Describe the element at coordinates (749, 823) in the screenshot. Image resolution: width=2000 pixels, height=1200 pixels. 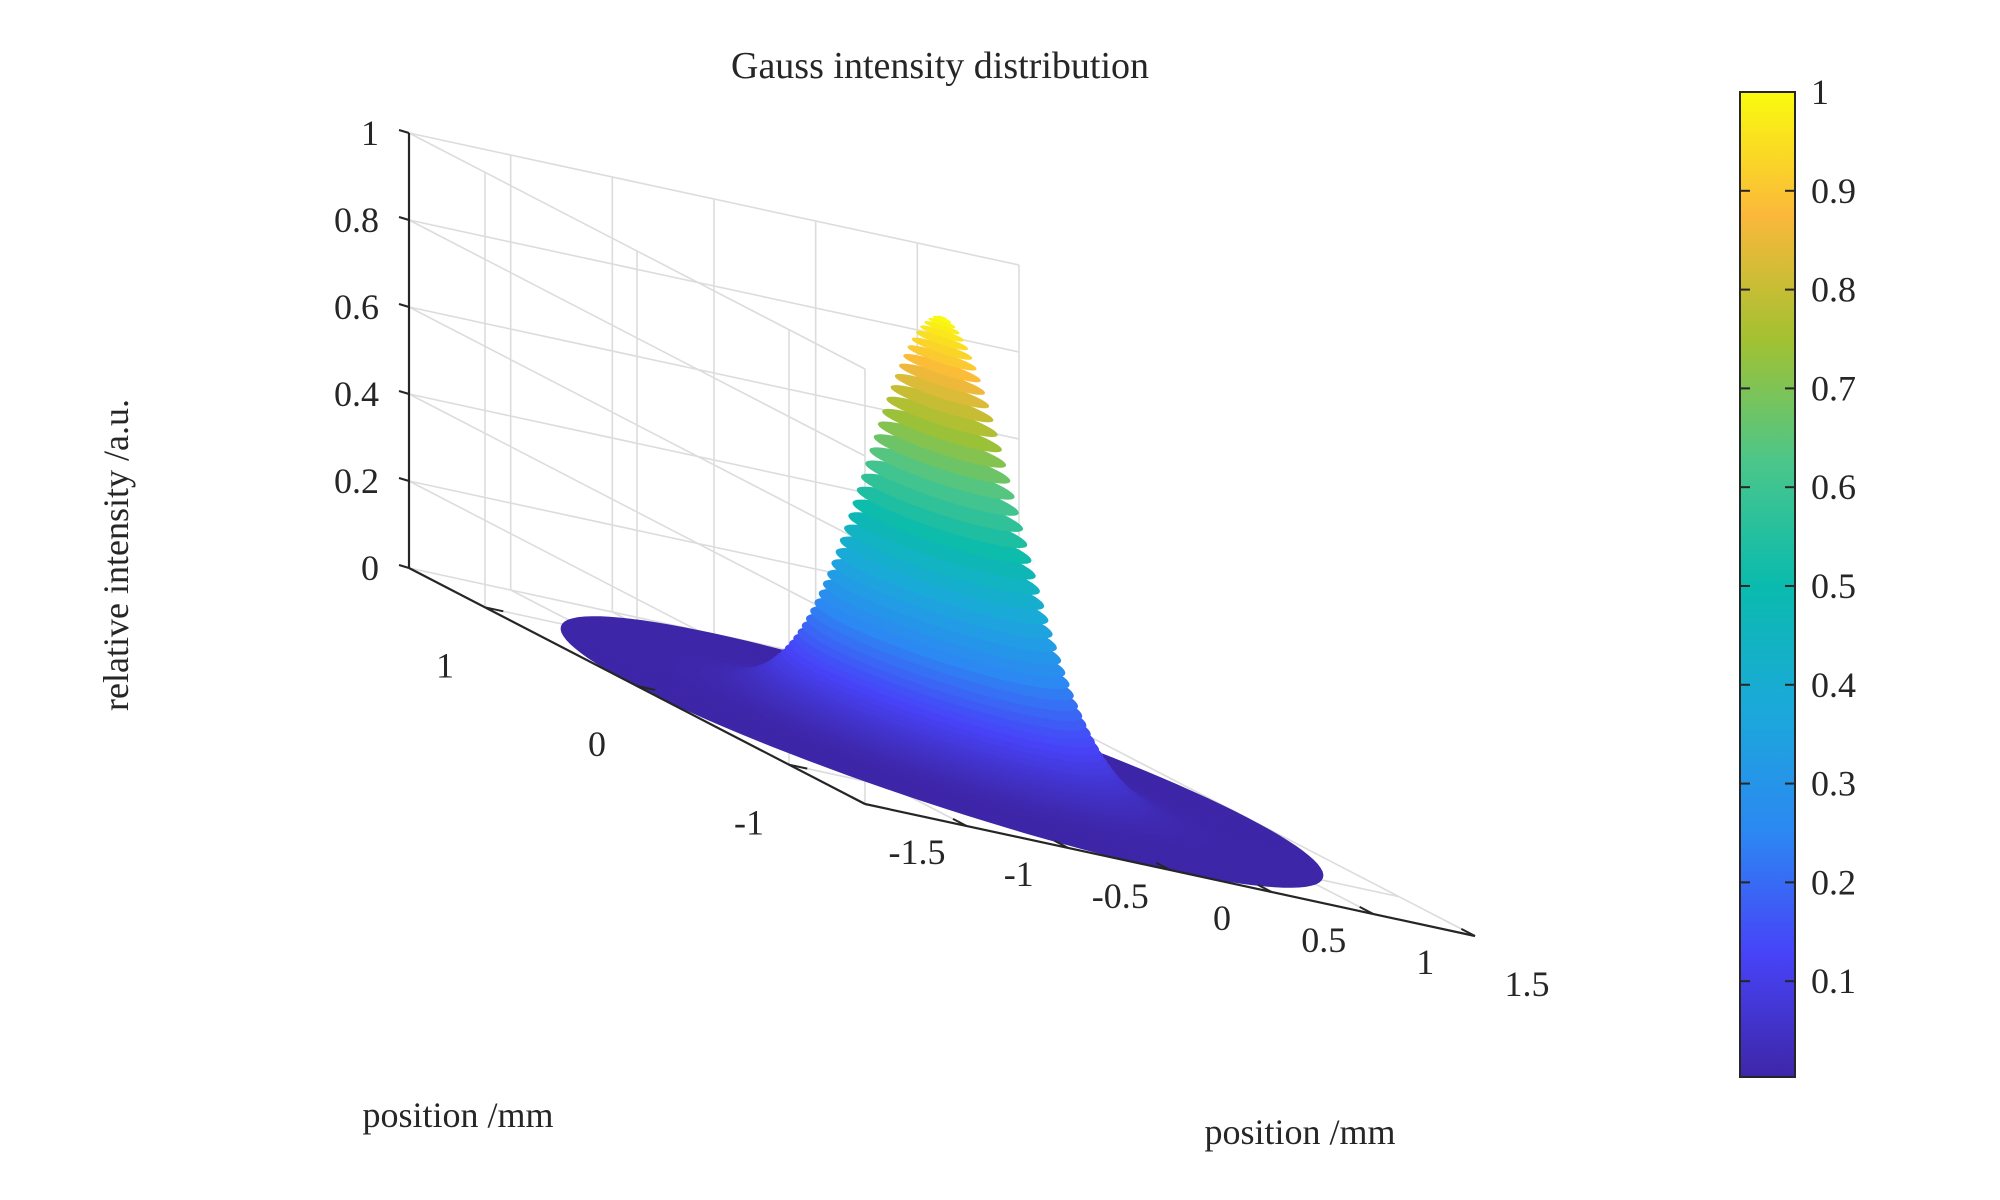
I see `y-tick-label-0: -1` at that location.